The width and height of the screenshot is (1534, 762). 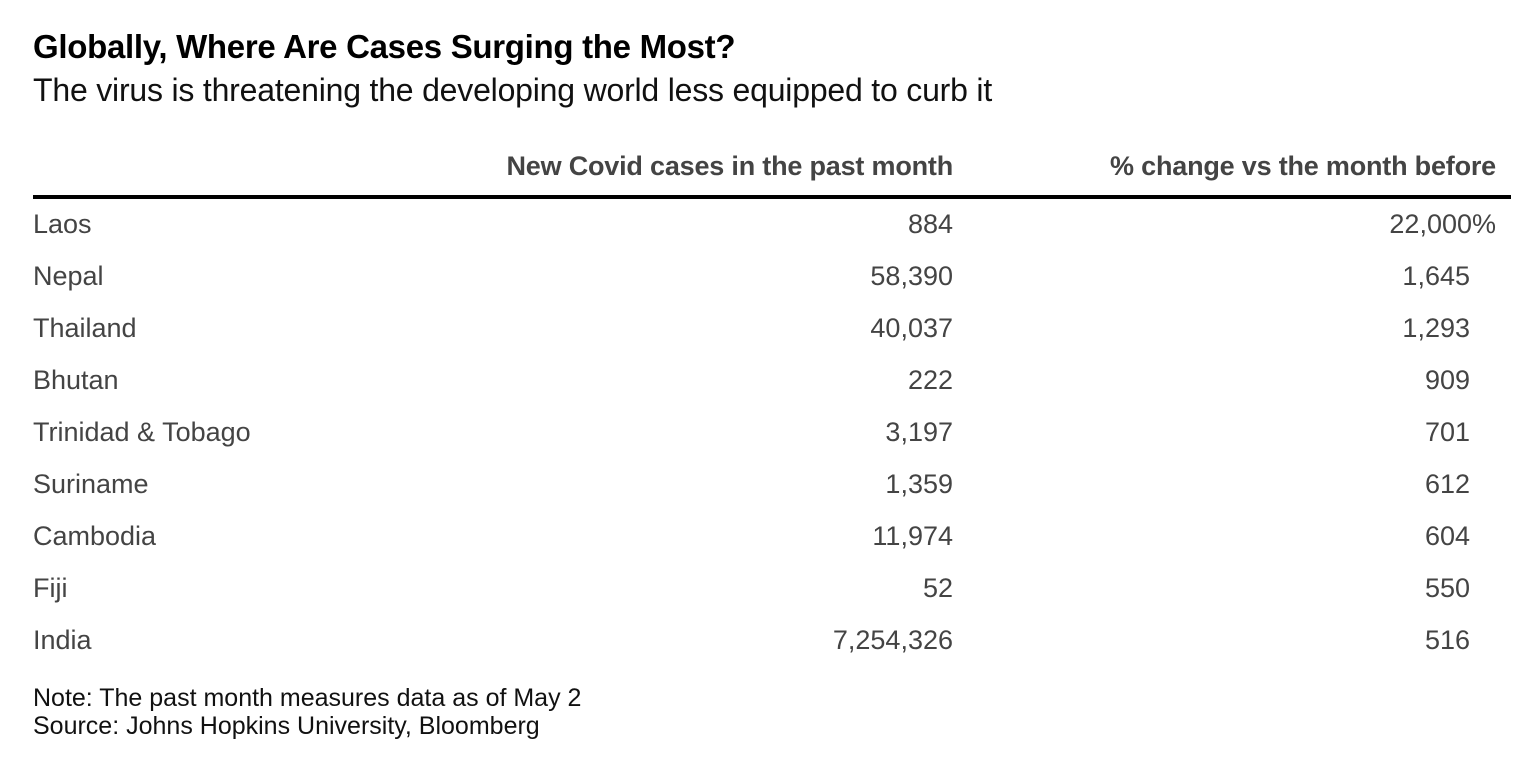 What do you see at coordinates (892, 640) in the screenshot?
I see `cases-cell: 7,254,326` at bounding box center [892, 640].